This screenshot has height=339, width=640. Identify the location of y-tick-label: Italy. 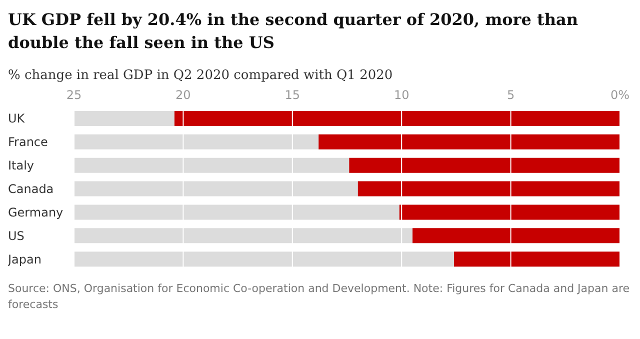
(21, 165).